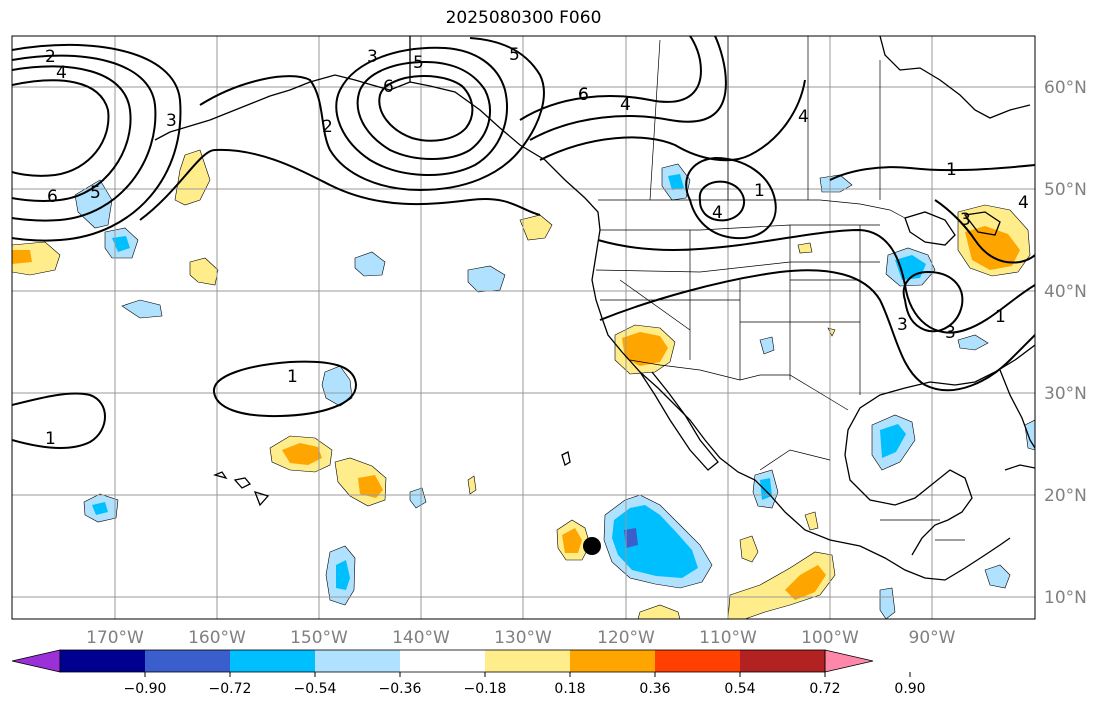 The width and height of the screenshot is (1105, 712). I want to click on hudson-coastline, so click(955, 77).